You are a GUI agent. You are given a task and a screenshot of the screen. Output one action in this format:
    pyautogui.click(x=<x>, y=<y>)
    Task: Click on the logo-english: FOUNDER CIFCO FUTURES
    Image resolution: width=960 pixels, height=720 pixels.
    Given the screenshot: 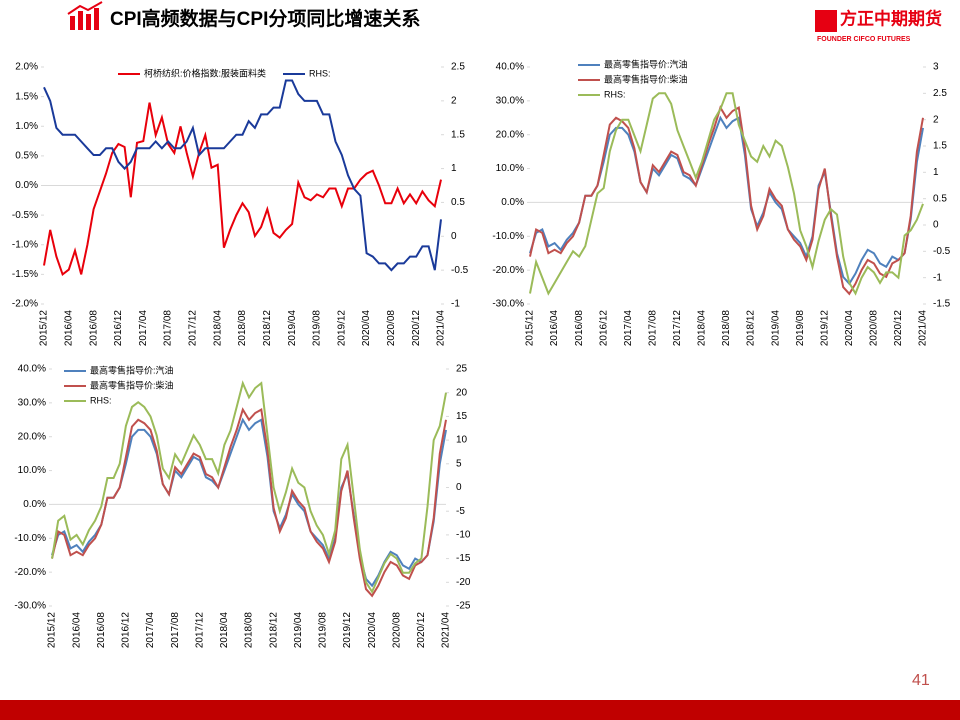 What is the action you would take?
    pyautogui.click(x=864, y=39)
    